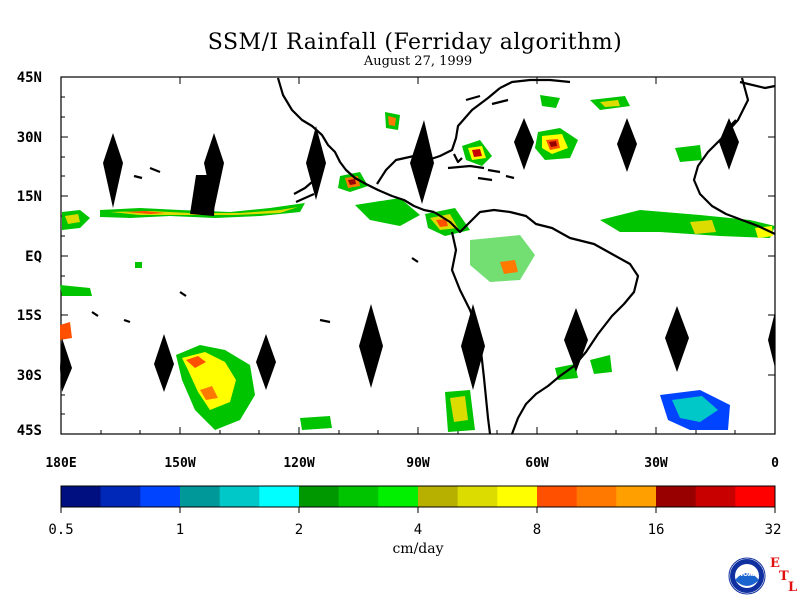 The image size is (800, 600). I want to click on lon-label-30w: 30W, so click(656, 463).